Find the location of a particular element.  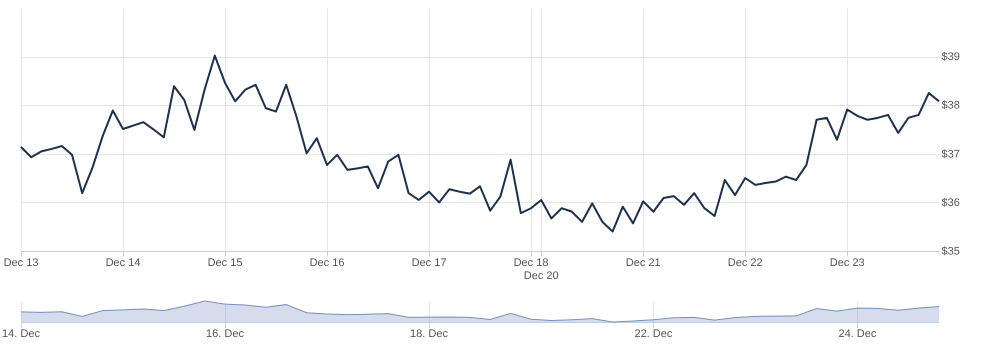

x-tick-label: Dec 17 is located at coordinates (429, 263).